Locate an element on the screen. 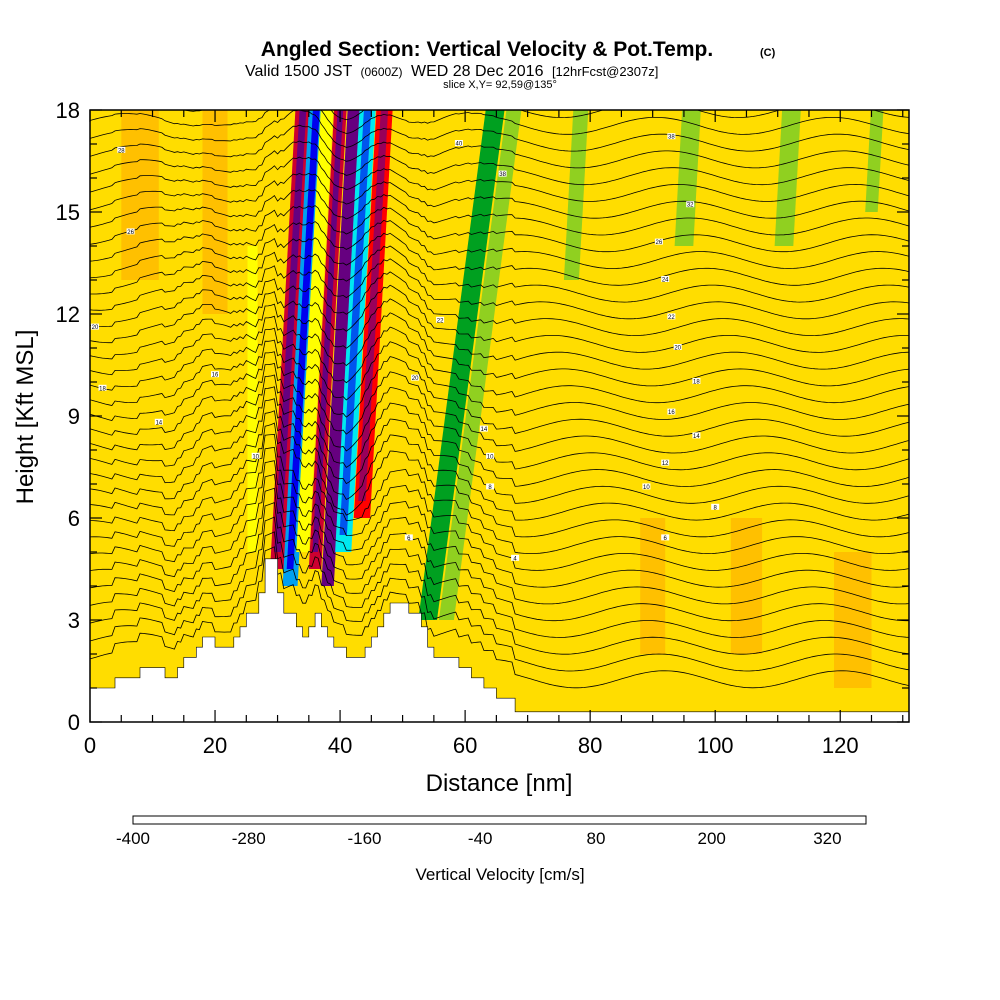 The image size is (1000, 1000). isentrope-label-16: 38 is located at coordinates (671, 137).